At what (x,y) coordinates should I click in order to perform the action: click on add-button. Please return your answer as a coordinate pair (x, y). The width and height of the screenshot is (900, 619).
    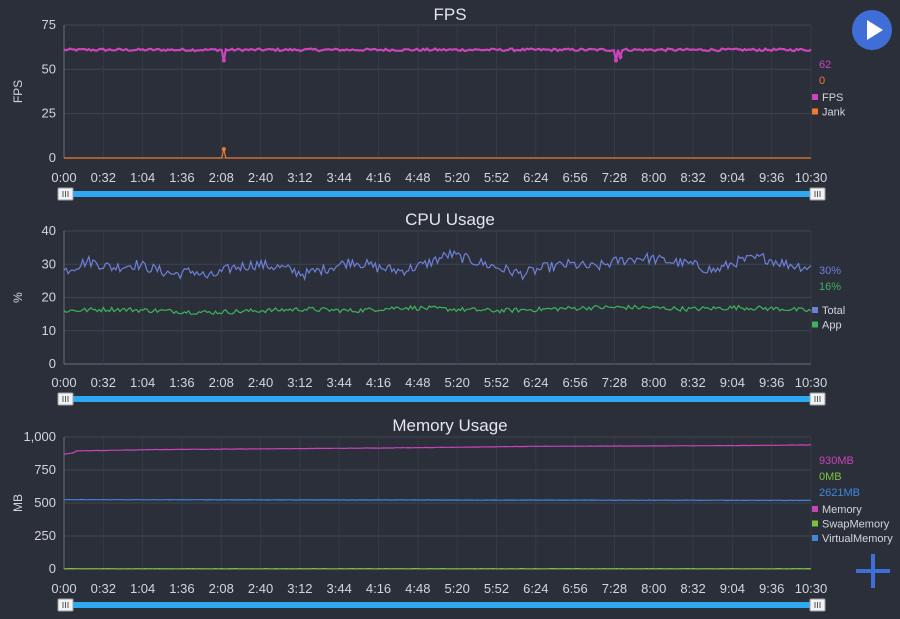
    Looking at the image, I should click on (874, 571).